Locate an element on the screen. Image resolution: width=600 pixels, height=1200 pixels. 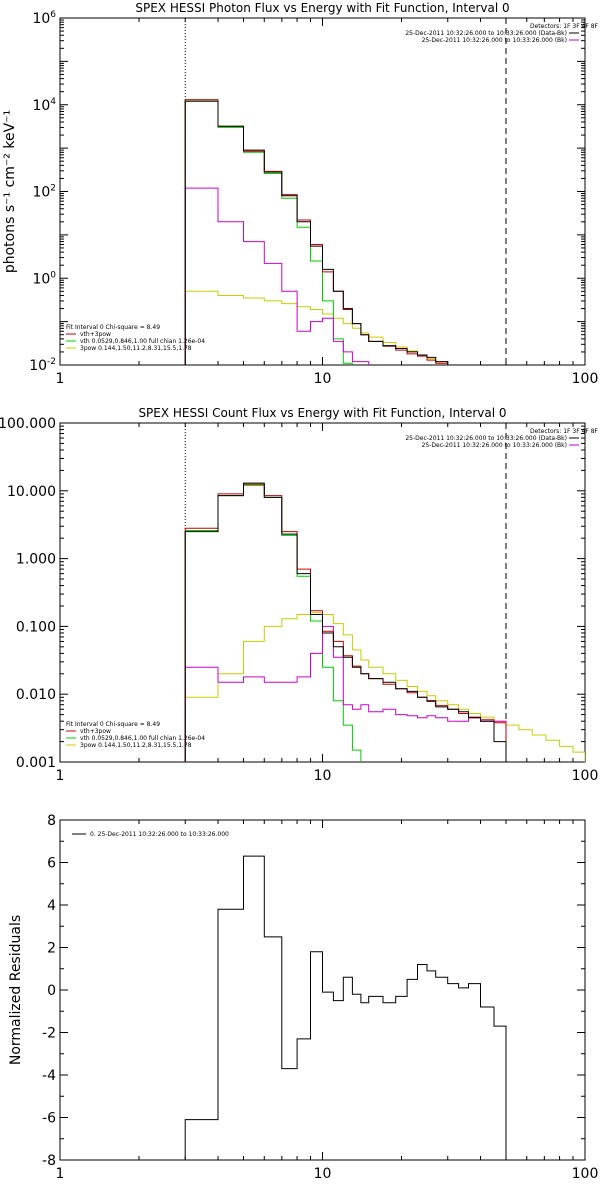
y-tick-label: 10⁶ is located at coordinates (44, 18).